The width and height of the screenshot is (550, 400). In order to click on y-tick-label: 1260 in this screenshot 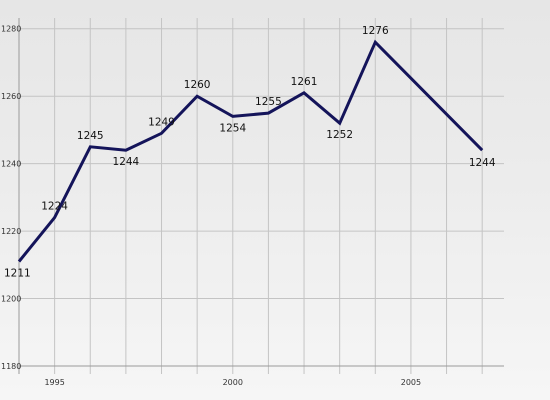, I will do `click(11, 96)`.